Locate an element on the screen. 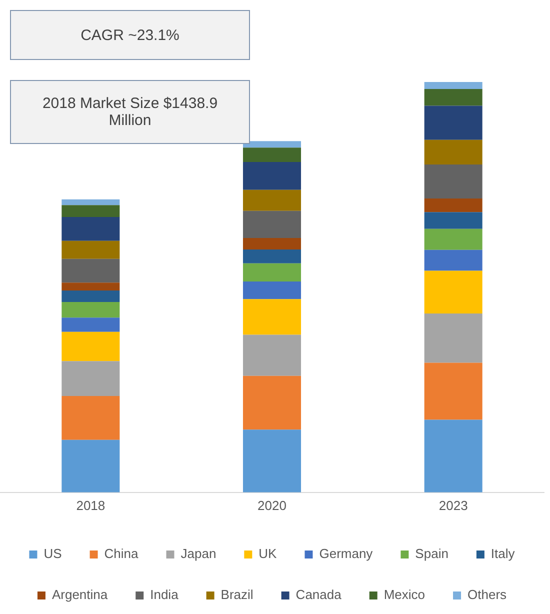  note-box: 2018 Market Size $1438.9 Million is located at coordinates (130, 112).